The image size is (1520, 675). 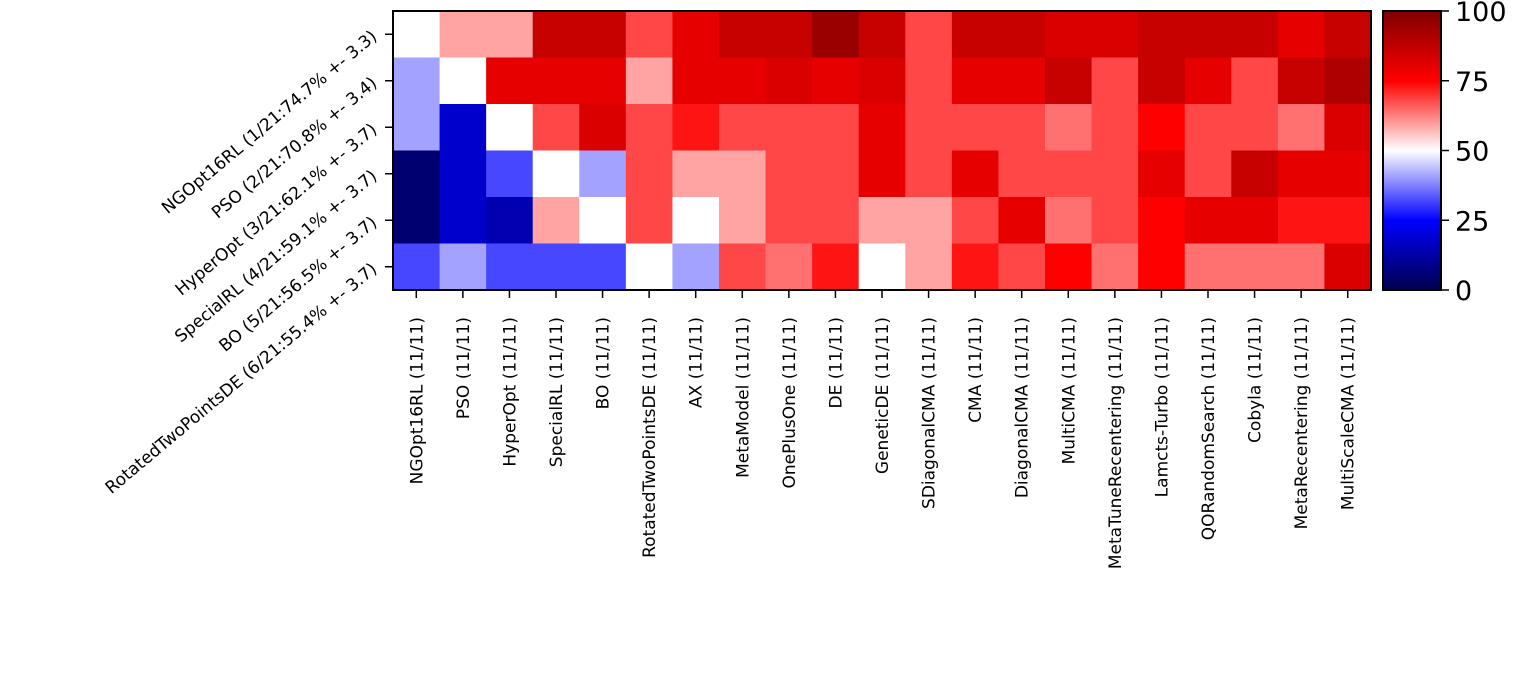 What do you see at coordinates (790, 403) in the screenshot?
I see `x-tick-label: OnePlusOne (11/11)` at bounding box center [790, 403].